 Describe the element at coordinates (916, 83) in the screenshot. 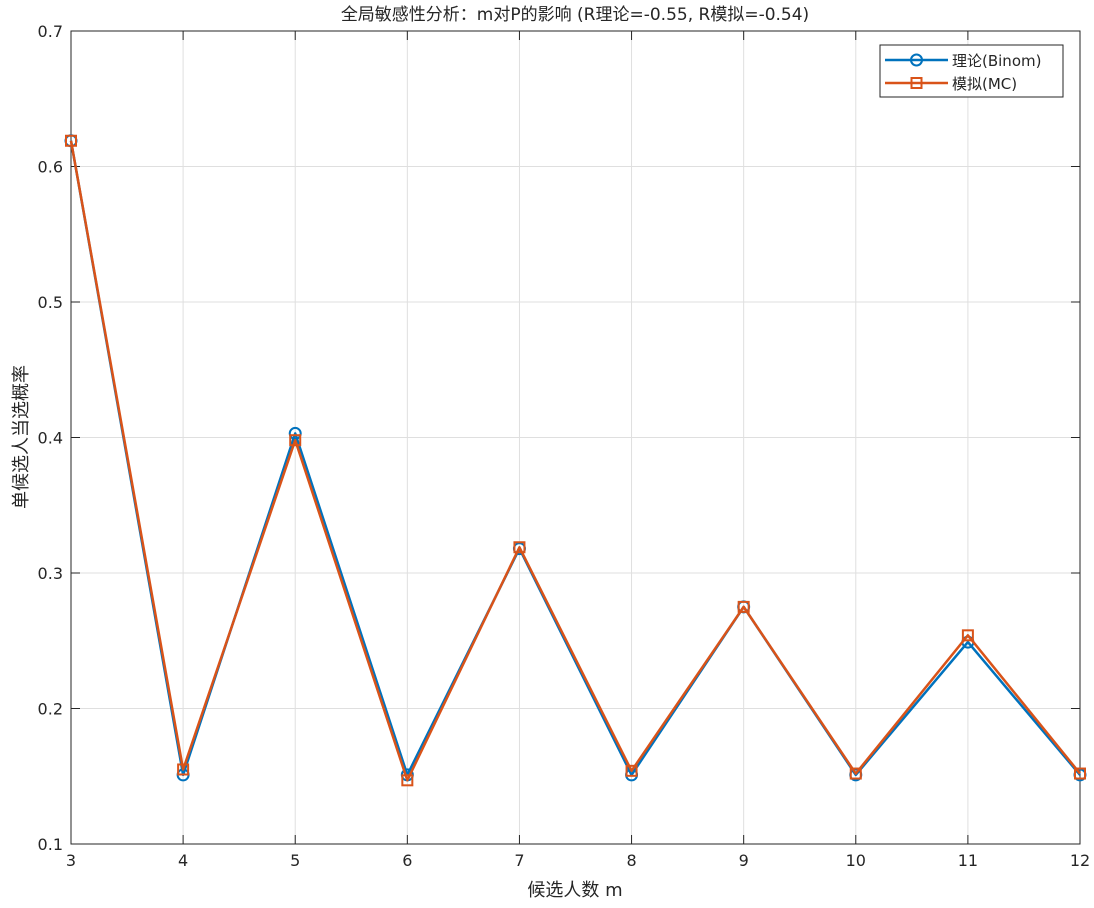

I see `legend-marker-simulation-icon` at that location.